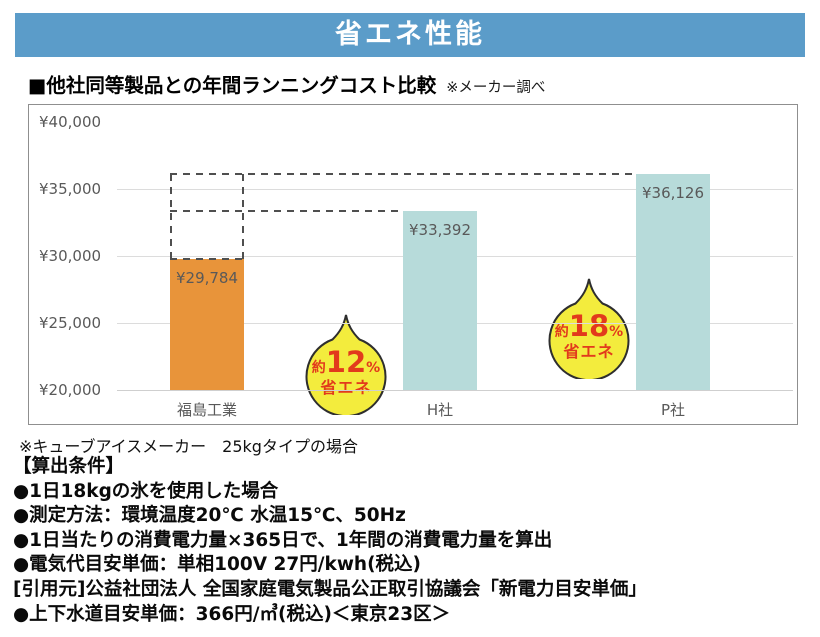  What do you see at coordinates (209, 516) in the screenshot?
I see `condition-item: ●測定方法：環境温度20℃ 水温15℃、50Hz` at bounding box center [209, 516].